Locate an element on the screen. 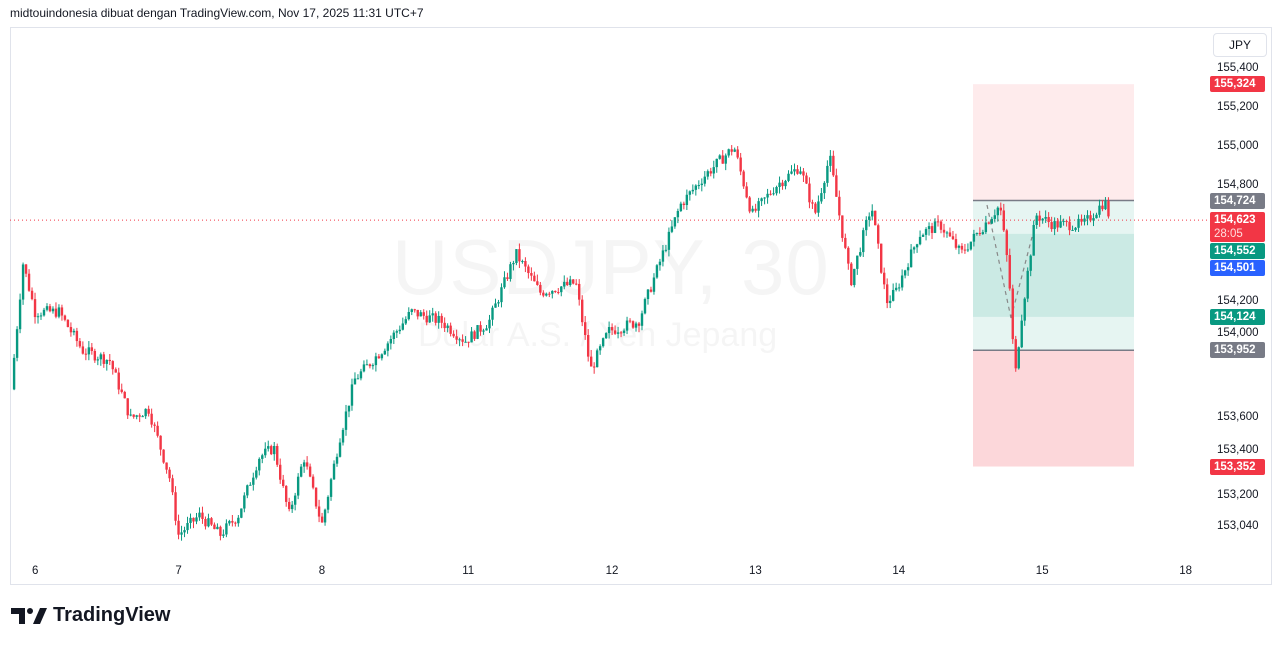 The image size is (1281, 646). entry-lower-label-value: 153,952 is located at coordinates (1235, 350).